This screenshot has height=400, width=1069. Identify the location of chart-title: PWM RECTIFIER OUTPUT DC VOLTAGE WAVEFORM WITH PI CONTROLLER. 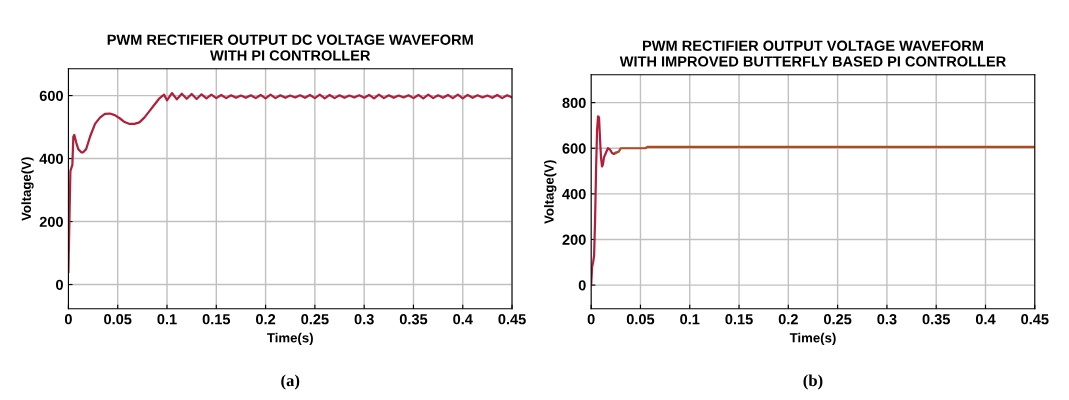
(290, 47).